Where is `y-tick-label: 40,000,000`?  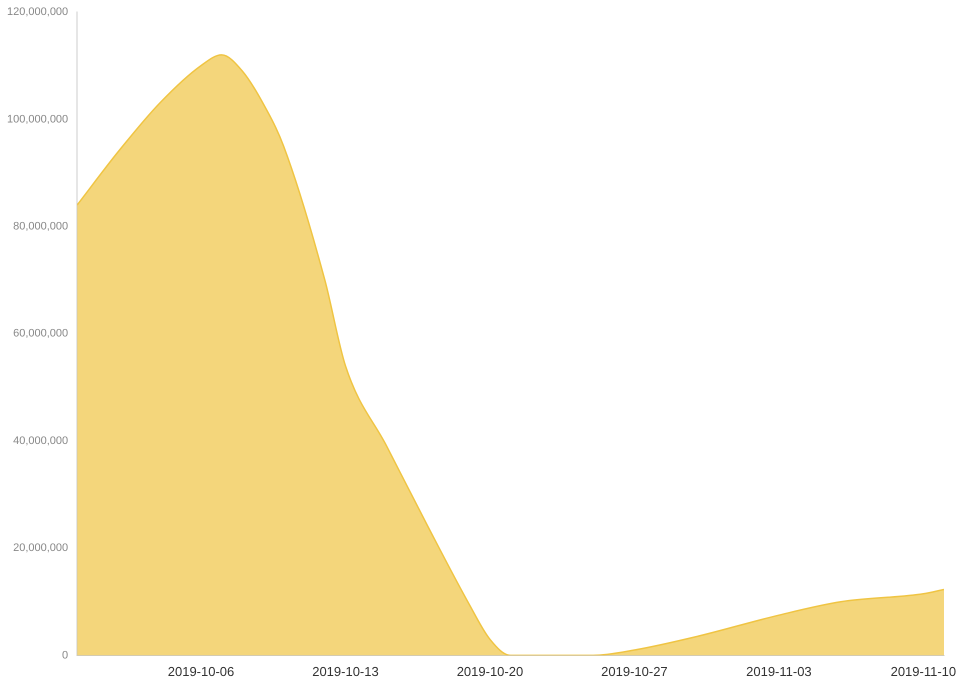
y-tick-label: 40,000,000 is located at coordinates (40, 440).